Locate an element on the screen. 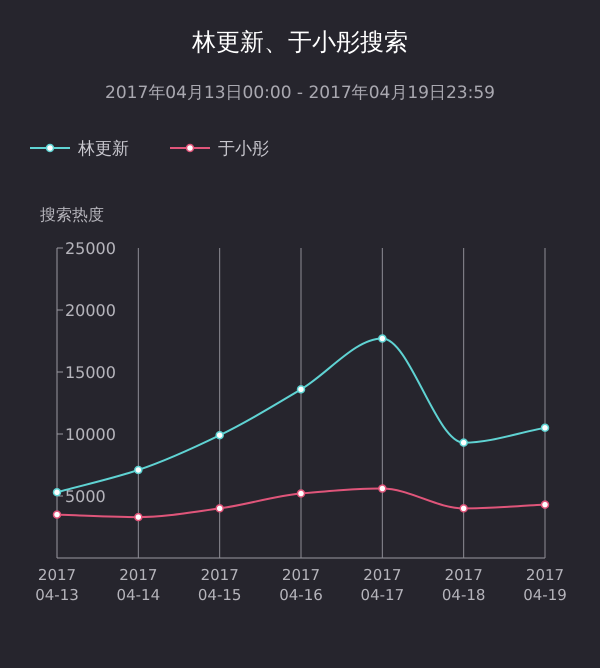 The width and height of the screenshot is (600, 668). x-tick-label: 2017 04-16 is located at coordinates (301, 585).